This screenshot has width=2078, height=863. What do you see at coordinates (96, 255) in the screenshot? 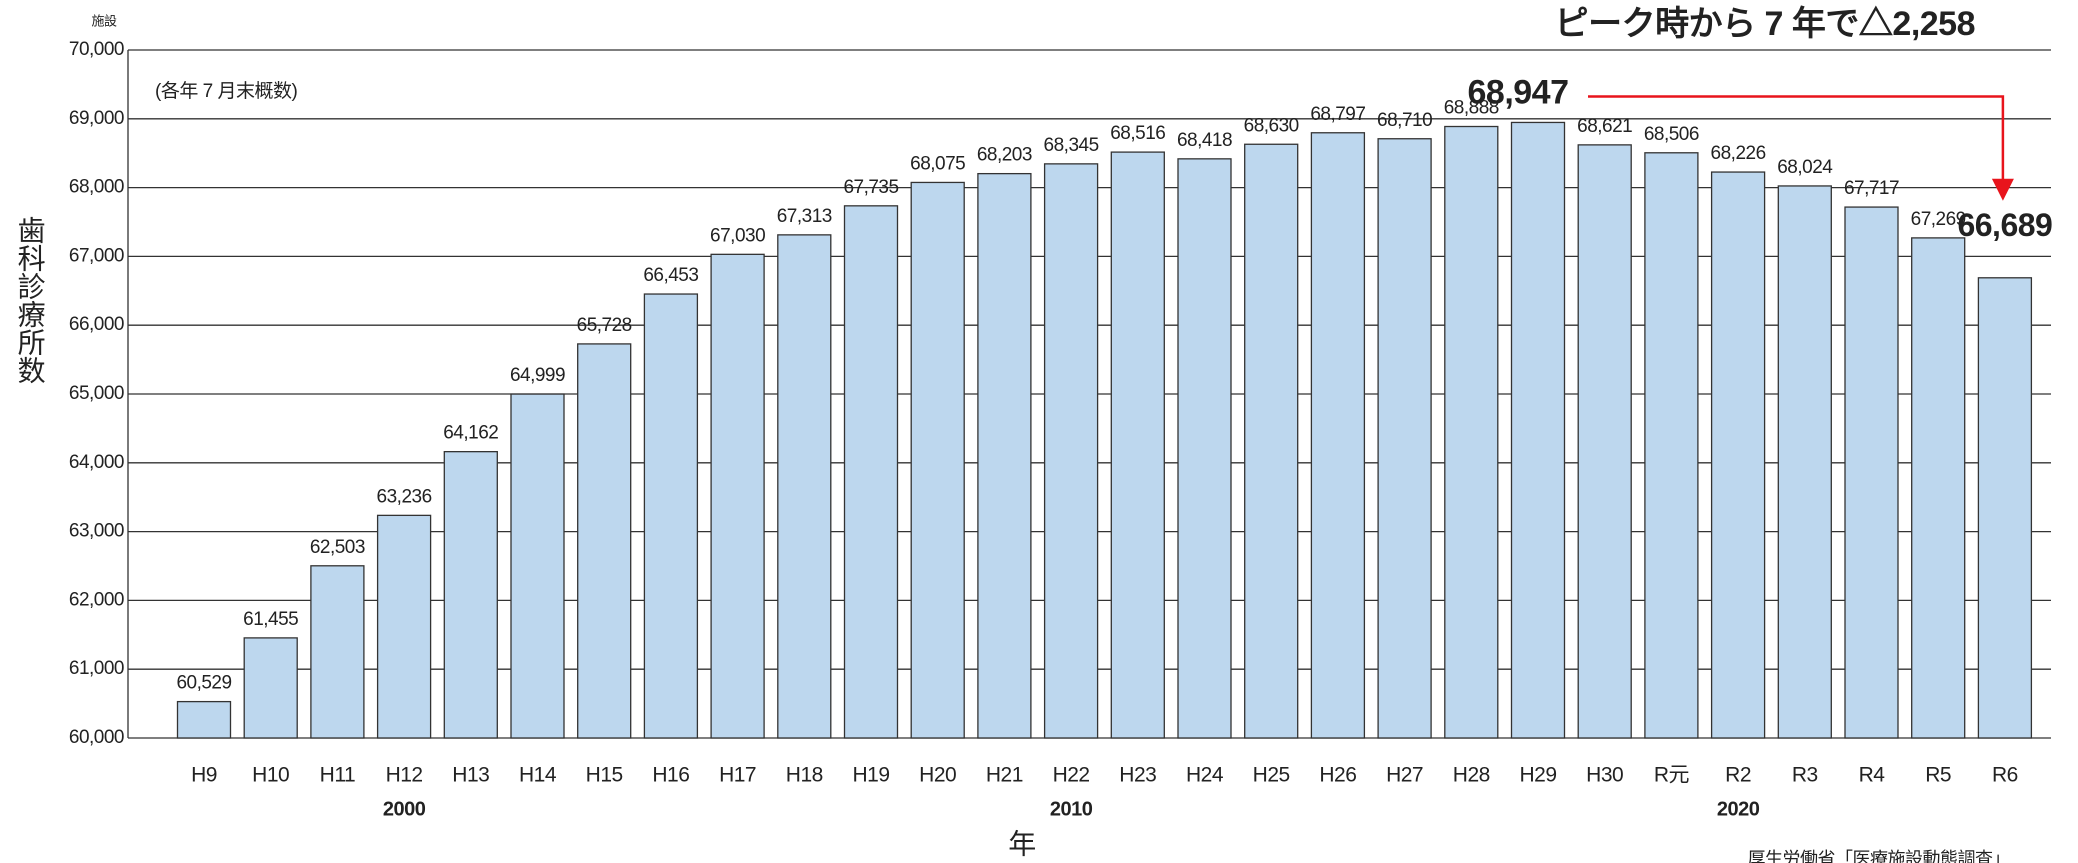
I see `y-tick-label: 67,000` at bounding box center [96, 255].